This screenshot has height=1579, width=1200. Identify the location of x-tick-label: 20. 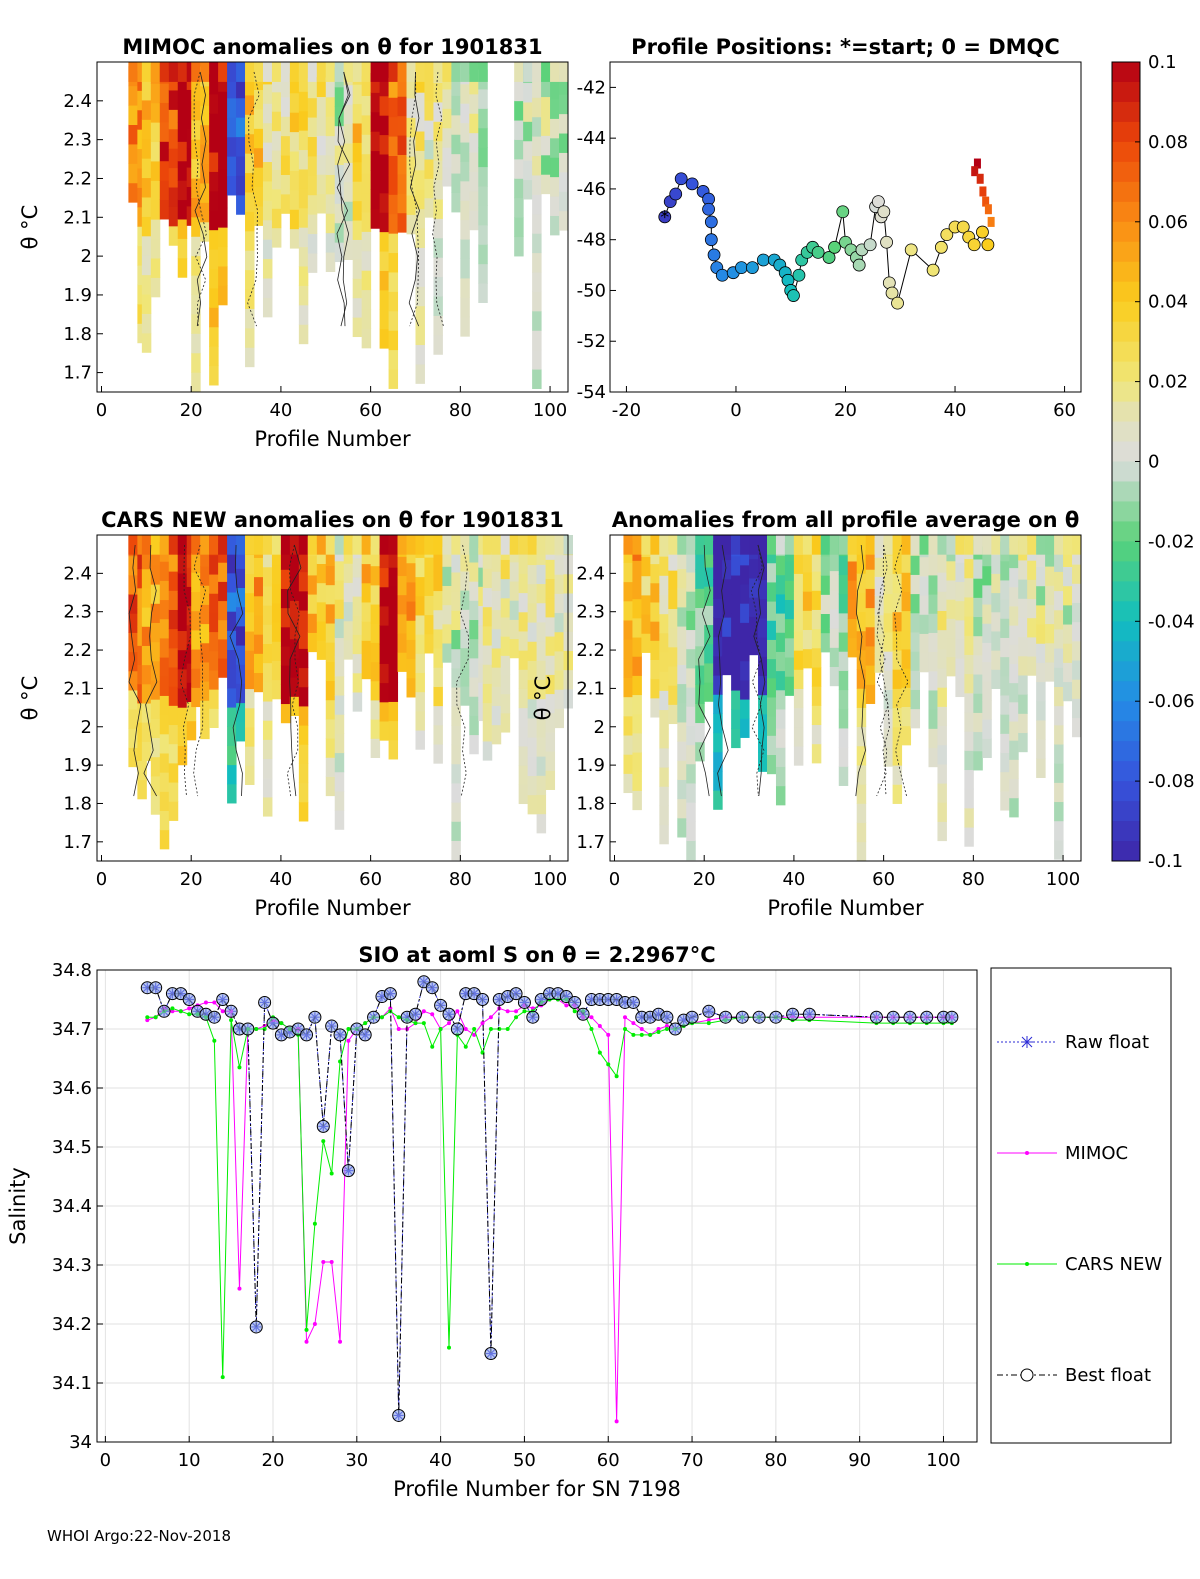
(273, 1460).